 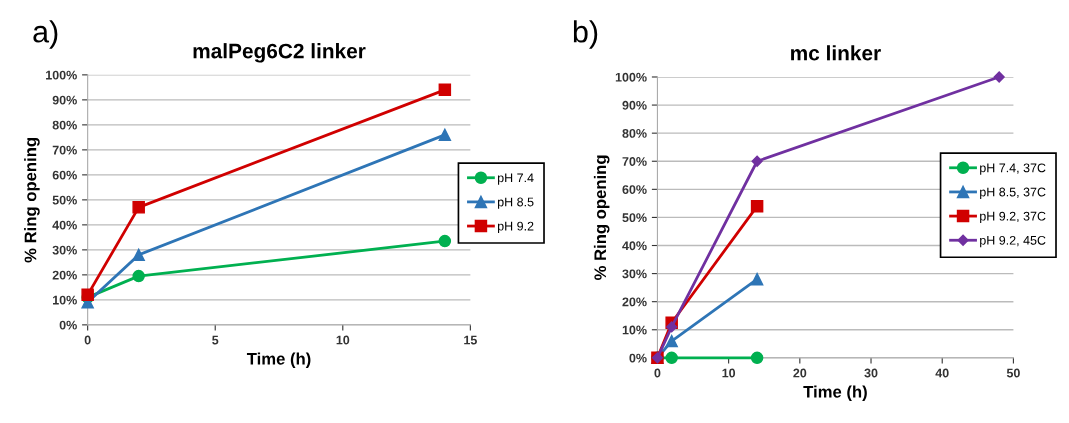 I want to click on x-tick-label: 40, so click(x=942, y=373).